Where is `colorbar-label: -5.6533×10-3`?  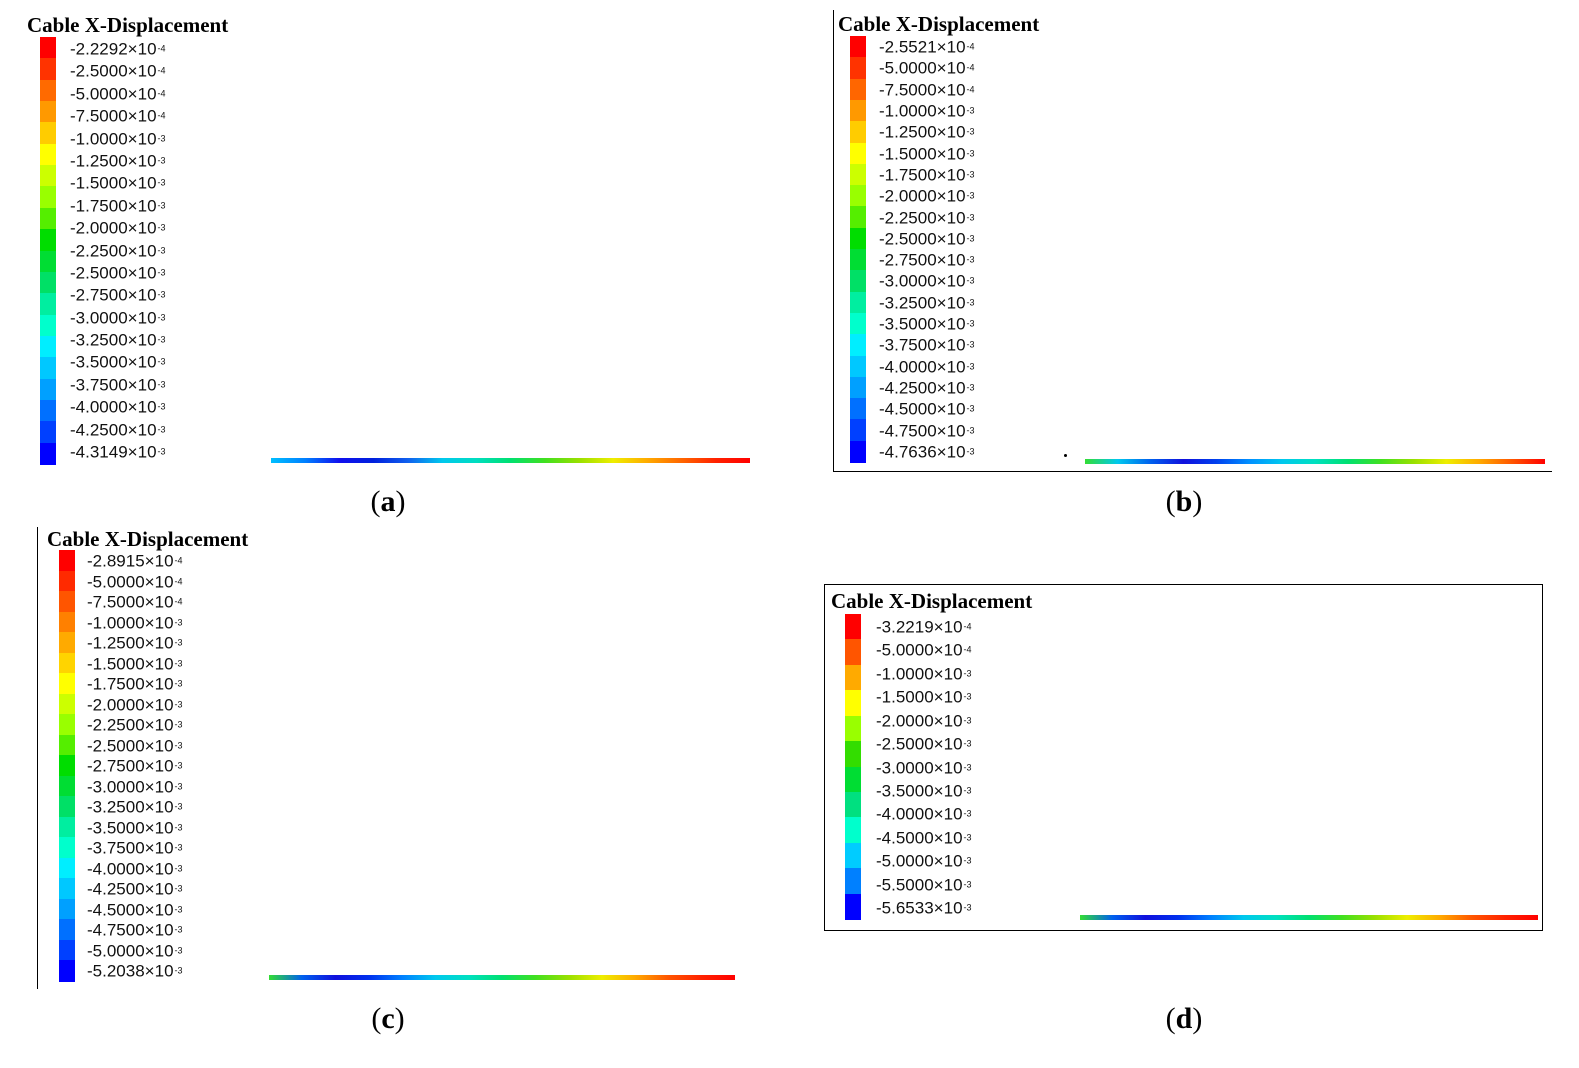
colorbar-label: -5.6533×10-3 is located at coordinates (924, 908).